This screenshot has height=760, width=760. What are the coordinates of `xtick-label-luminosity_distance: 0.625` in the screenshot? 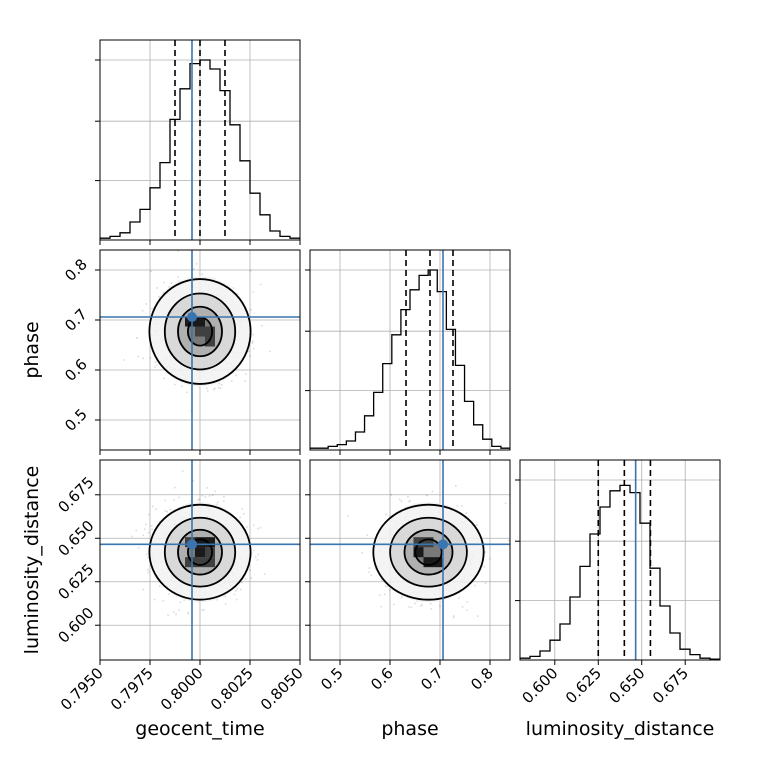 It's located at (583, 685).